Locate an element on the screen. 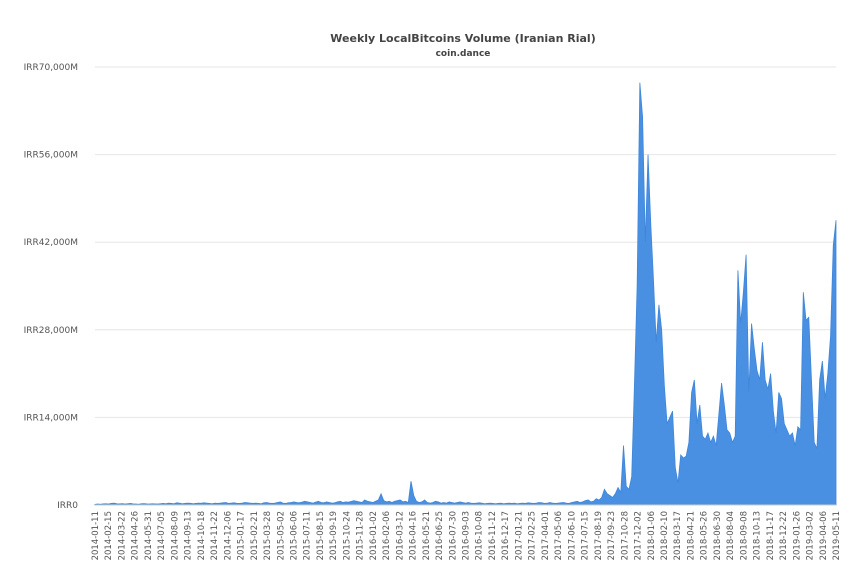  x-tick-label: 2015-10-24 is located at coordinates (347, 535).